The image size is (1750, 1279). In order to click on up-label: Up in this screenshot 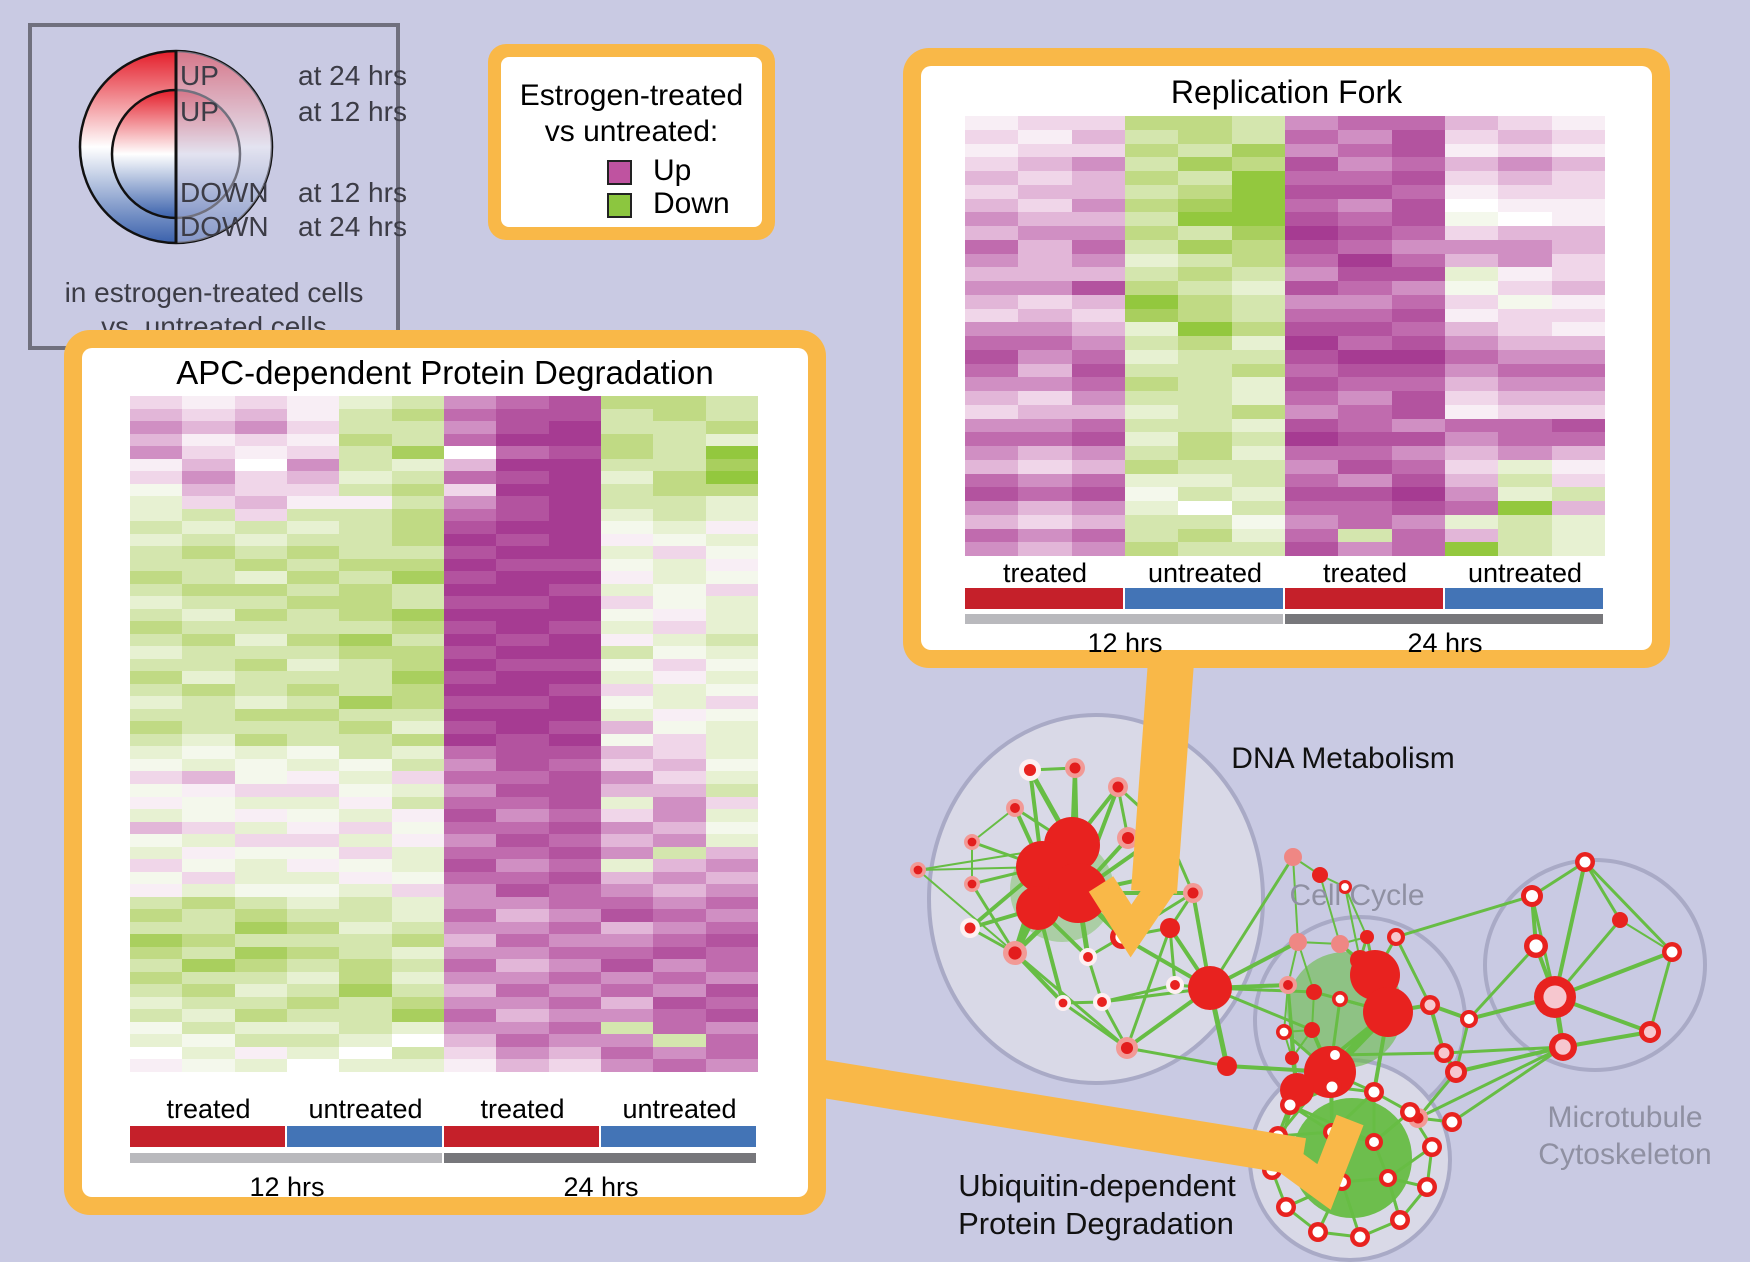, I will do `click(672, 170)`.